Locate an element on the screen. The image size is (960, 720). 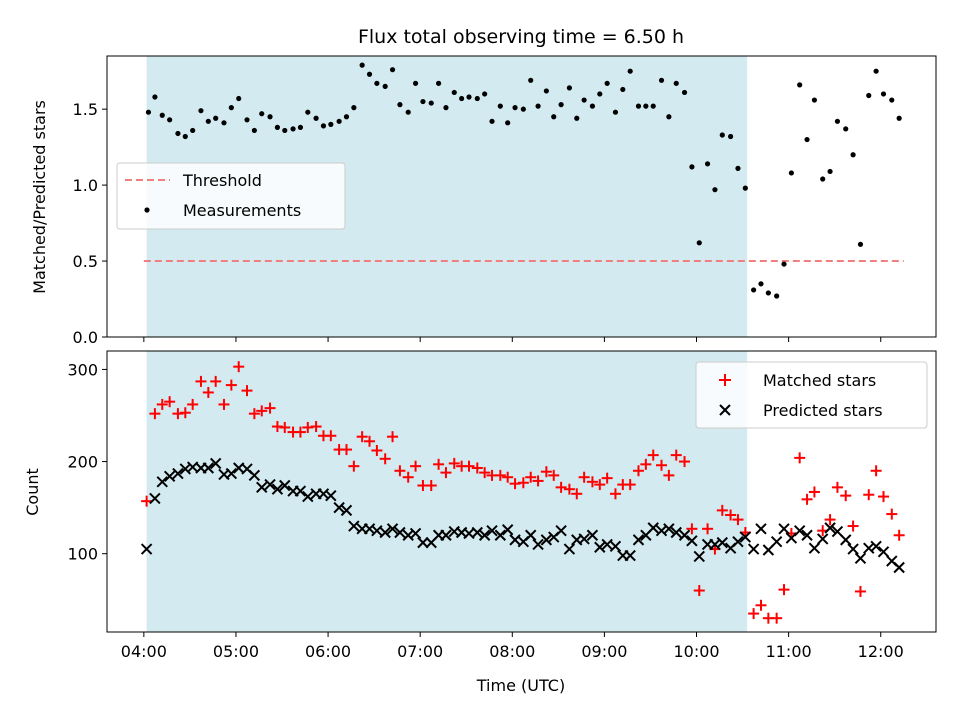
top-x-ticks is located at coordinates (512, 339).